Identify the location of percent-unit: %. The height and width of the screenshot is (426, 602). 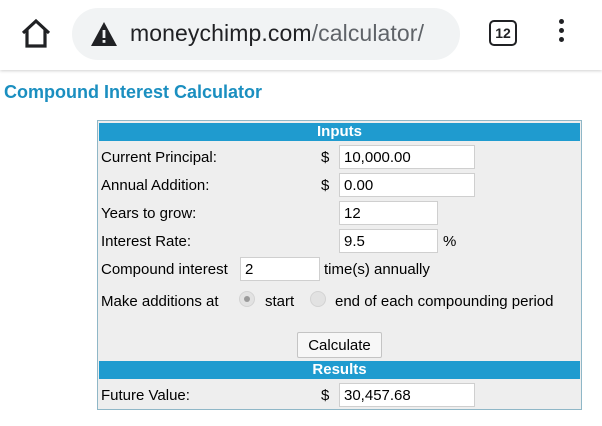
(450, 241).